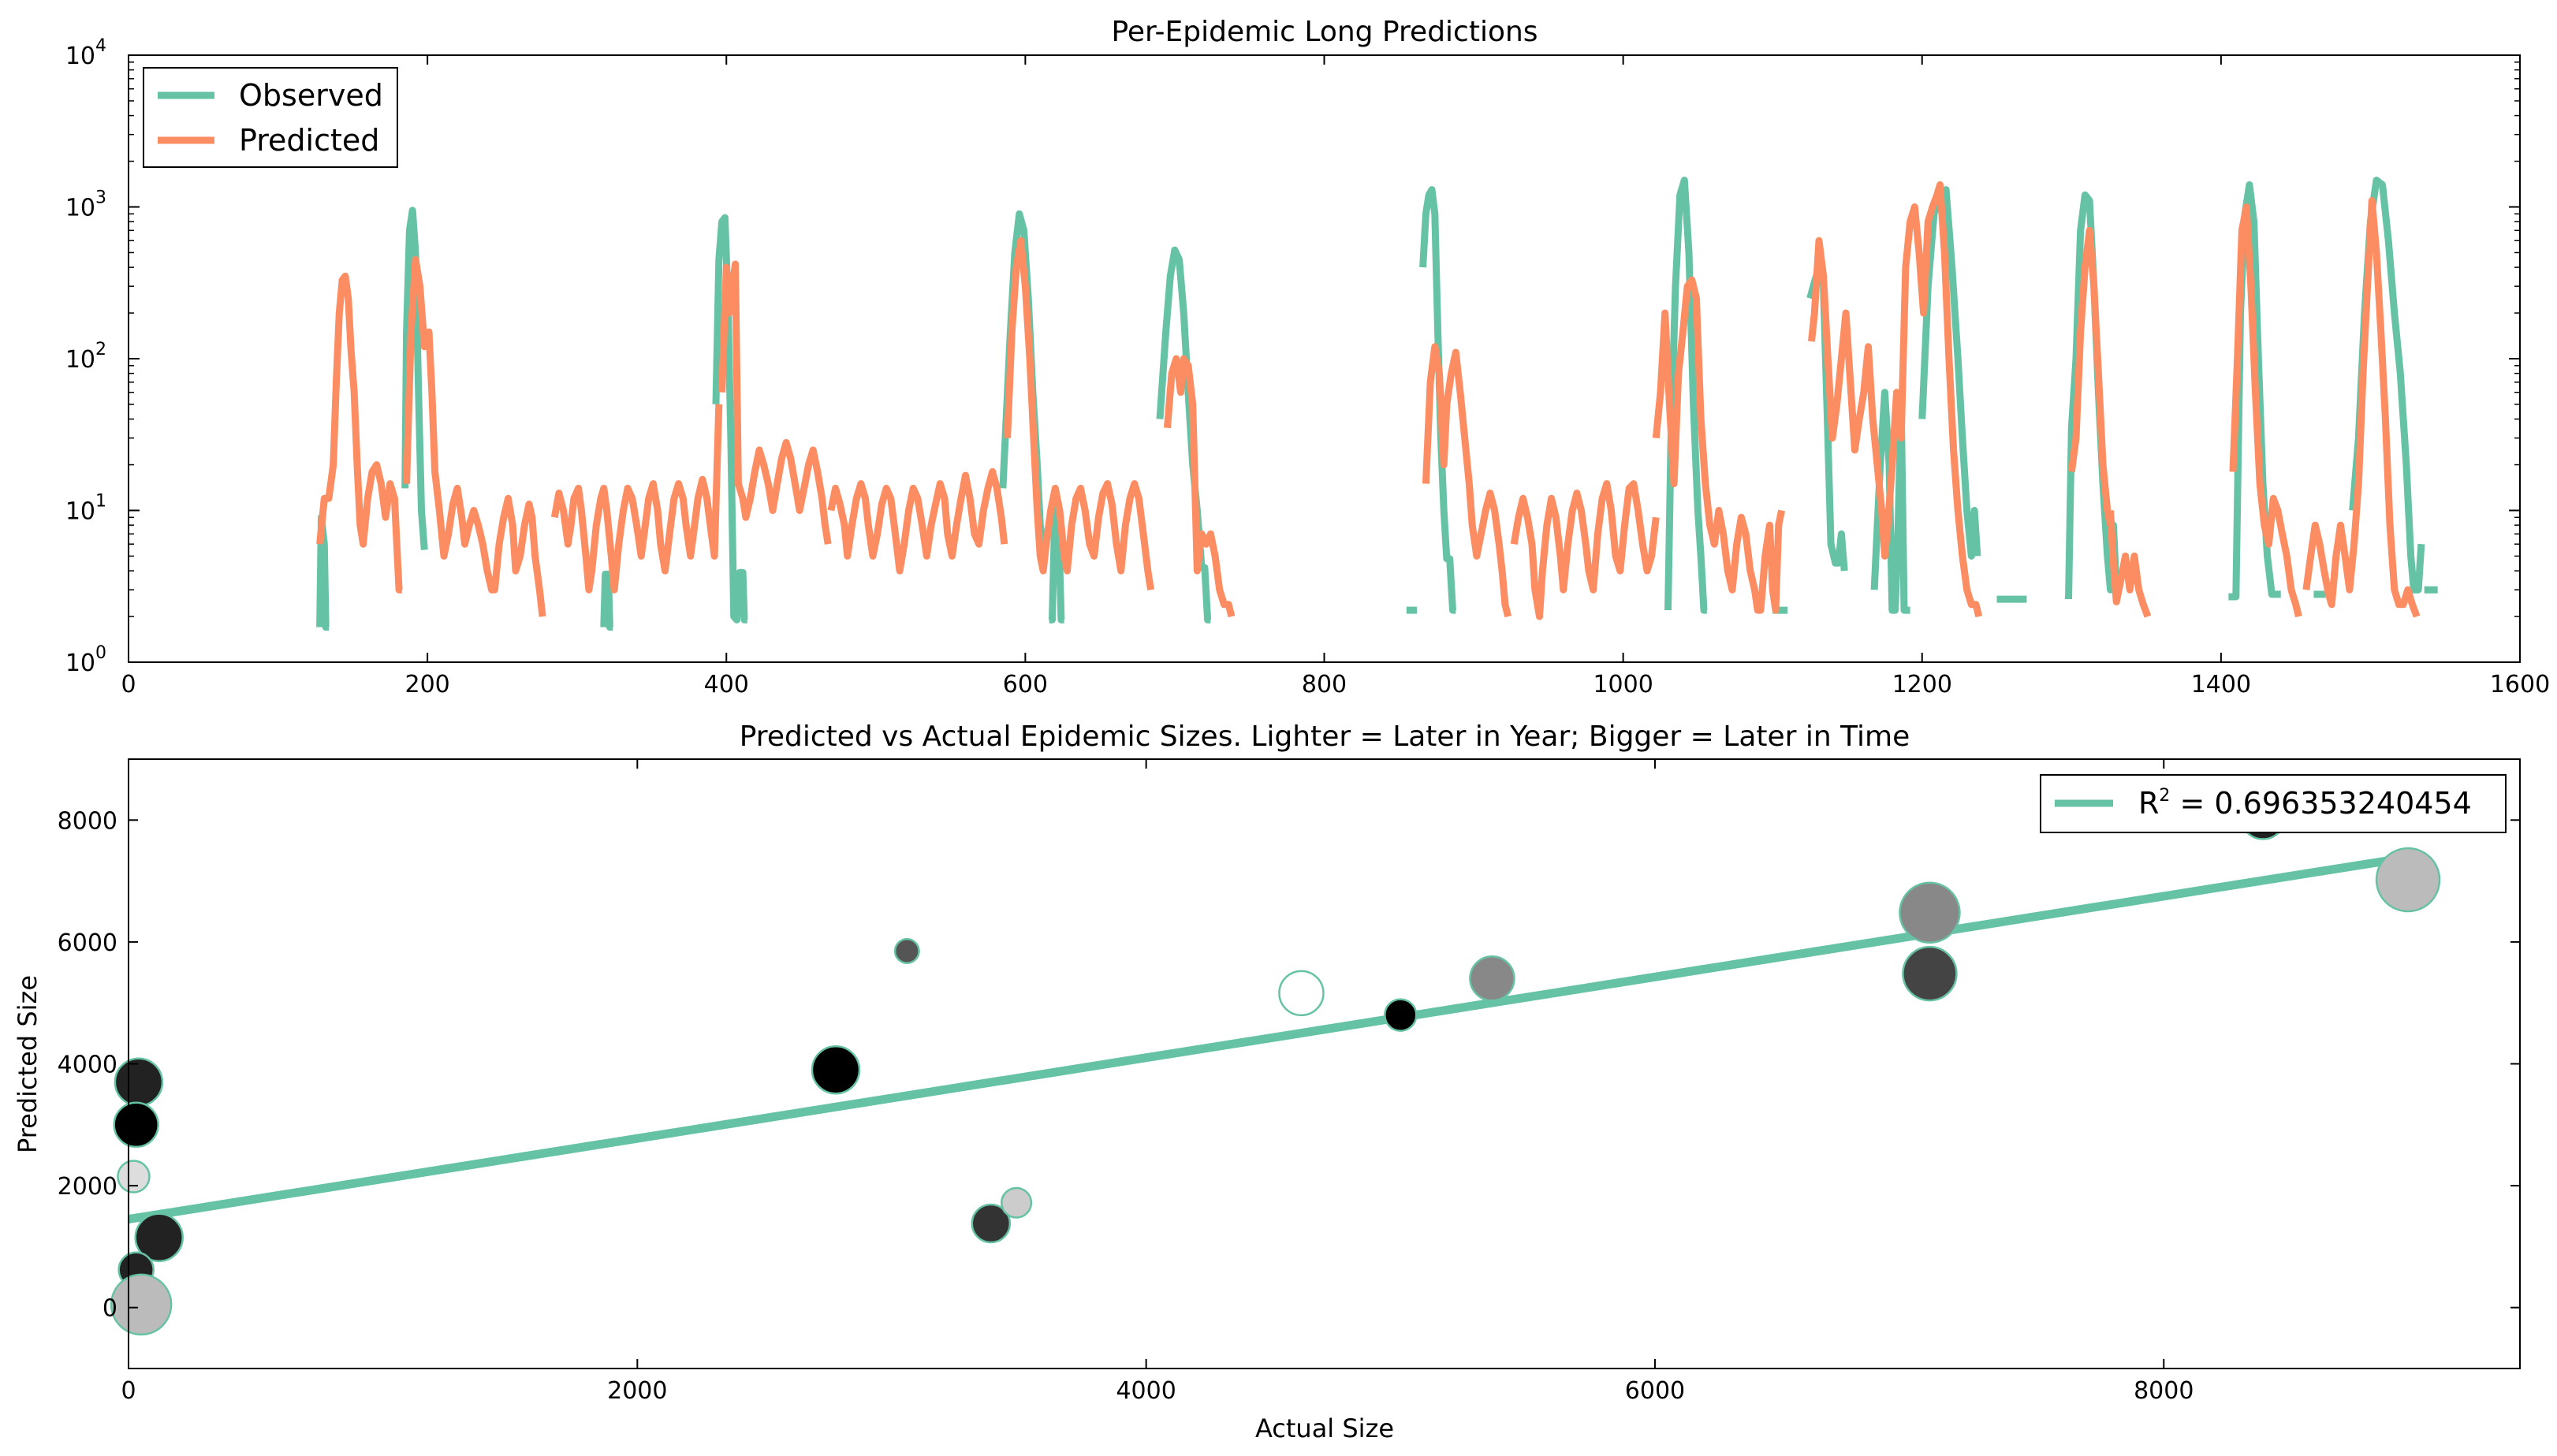  Describe the element at coordinates (85, 660) in the screenshot. I see `chart1-y-tick-label: 10⁰` at that location.